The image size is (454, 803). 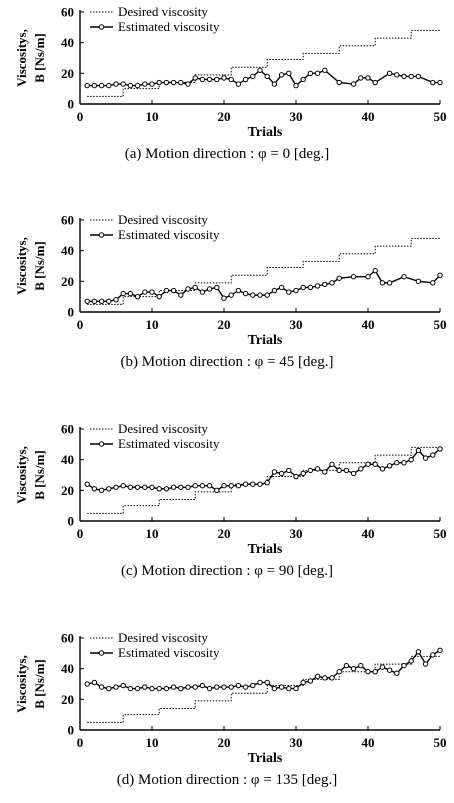 What do you see at coordinates (80, 742) in the screenshot?
I see `x-tick-label: 0` at bounding box center [80, 742].